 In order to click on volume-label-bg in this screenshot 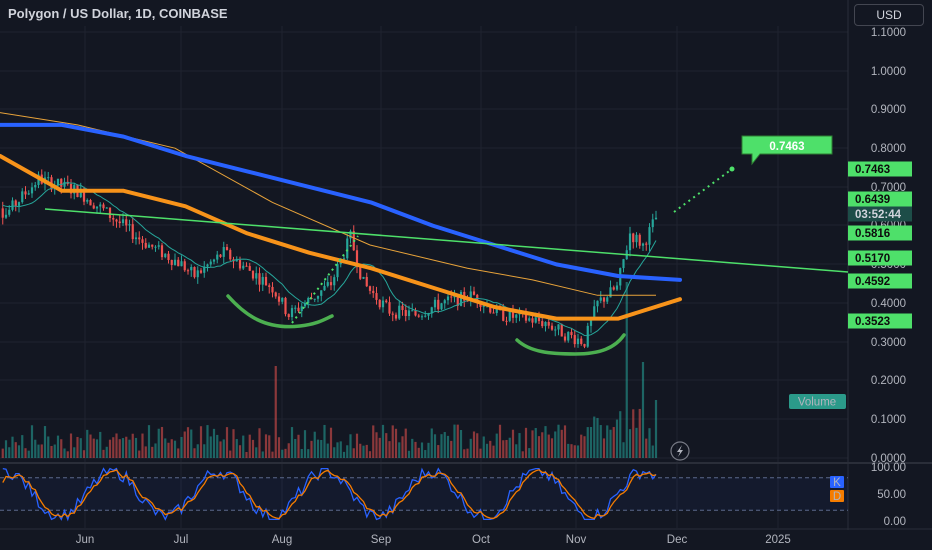, I will do `click(817, 401)`.